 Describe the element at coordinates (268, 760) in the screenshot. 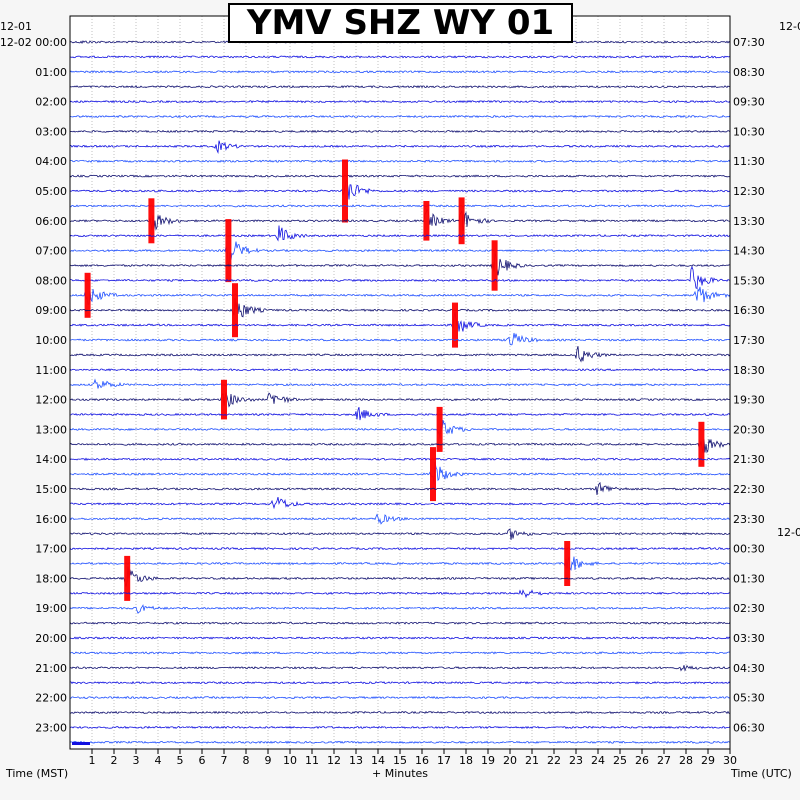

I see `x-tick-label: 9` at that location.